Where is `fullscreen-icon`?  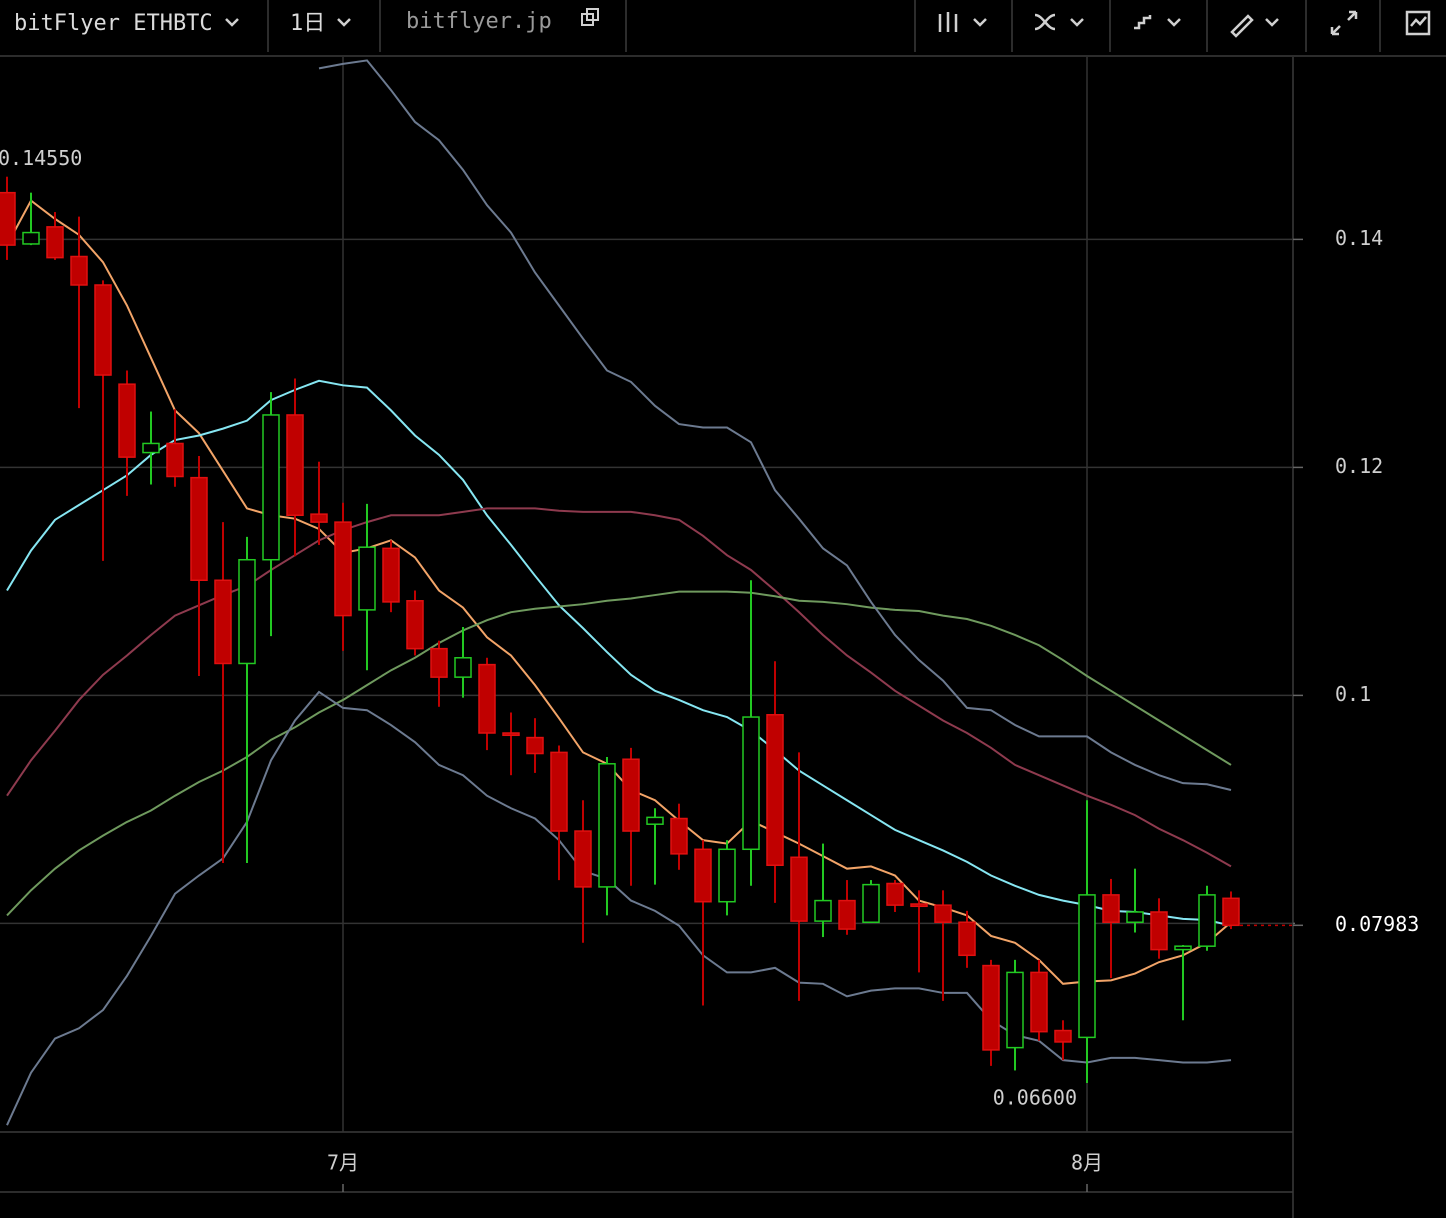 fullscreen-icon is located at coordinates (1344, 23).